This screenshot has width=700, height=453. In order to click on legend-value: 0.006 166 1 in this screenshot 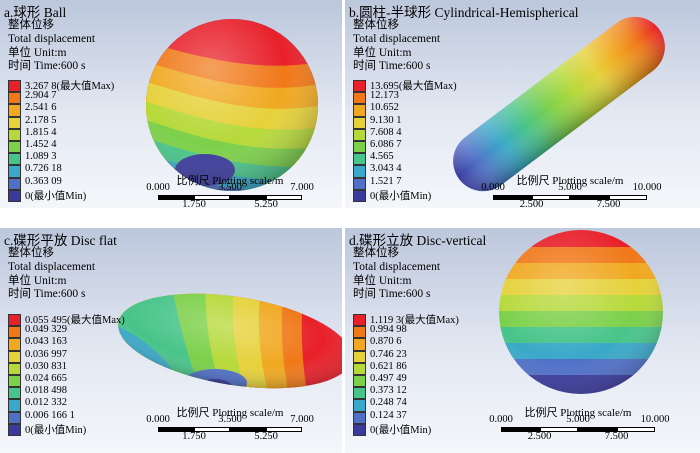, I will do `click(50, 415)`.